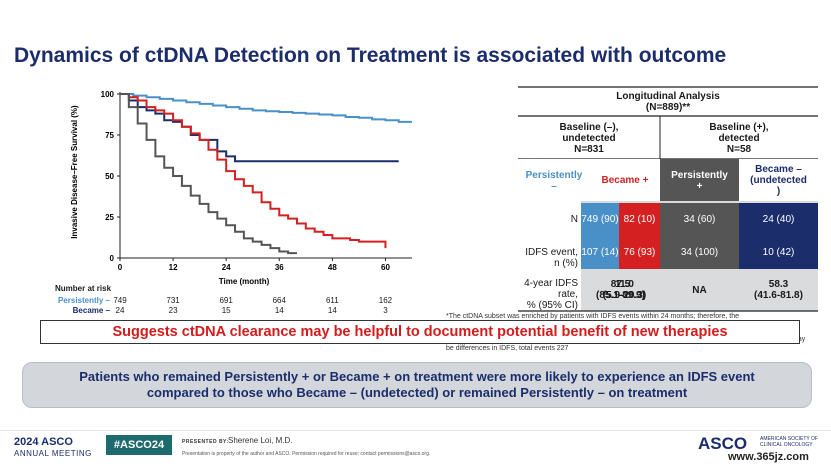 Image resolution: width=831 pixels, height=468 pixels. What do you see at coordinates (120, 310) in the screenshot?
I see `risk-value: 24` at bounding box center [120, 310].